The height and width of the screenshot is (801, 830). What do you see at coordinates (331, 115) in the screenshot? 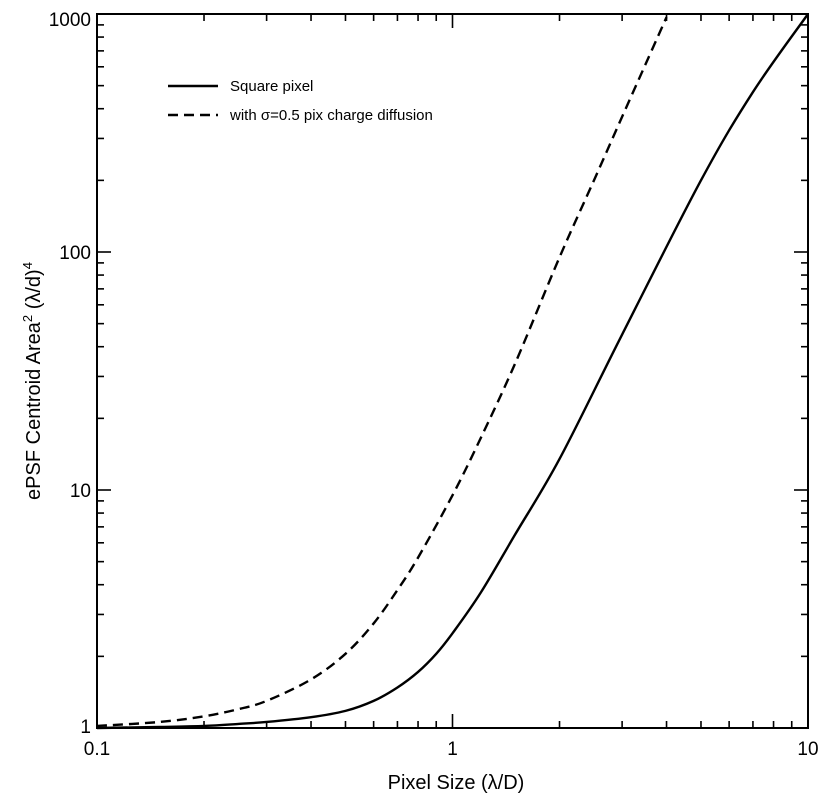
I see `legend-label-charge-diffusion: with σ=0.5 pix charge diffusion` at bounding box center [331, 115].